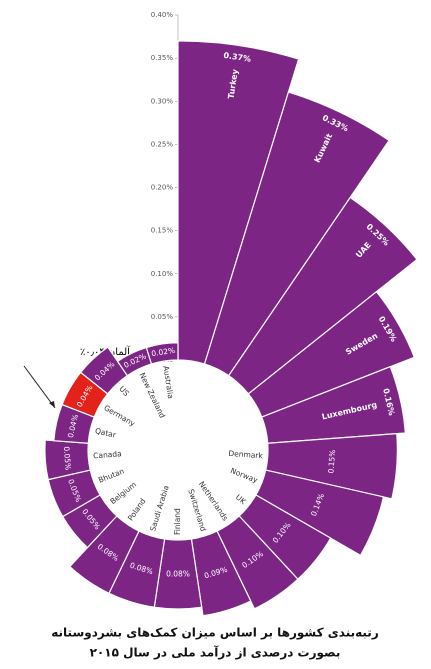 This screenshot has width=431, height=669. What do you see at coordinates (241, 500) in the screenshot?
I see `category-label: UK` at bounding box center [241, 500].